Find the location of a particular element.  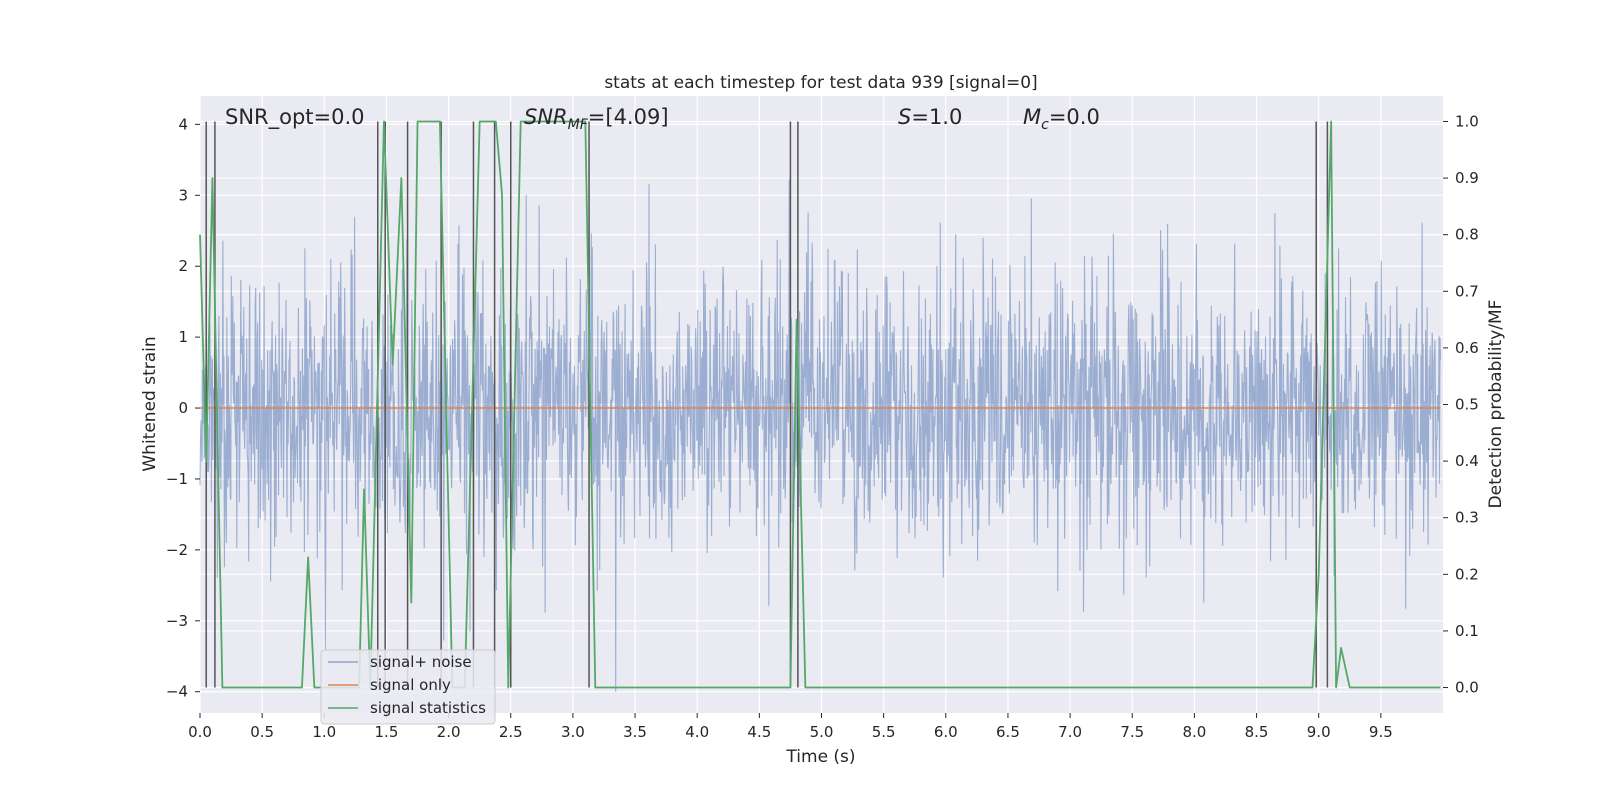

x-tick-label: 6.5 is located at coordinates (1008, 732).